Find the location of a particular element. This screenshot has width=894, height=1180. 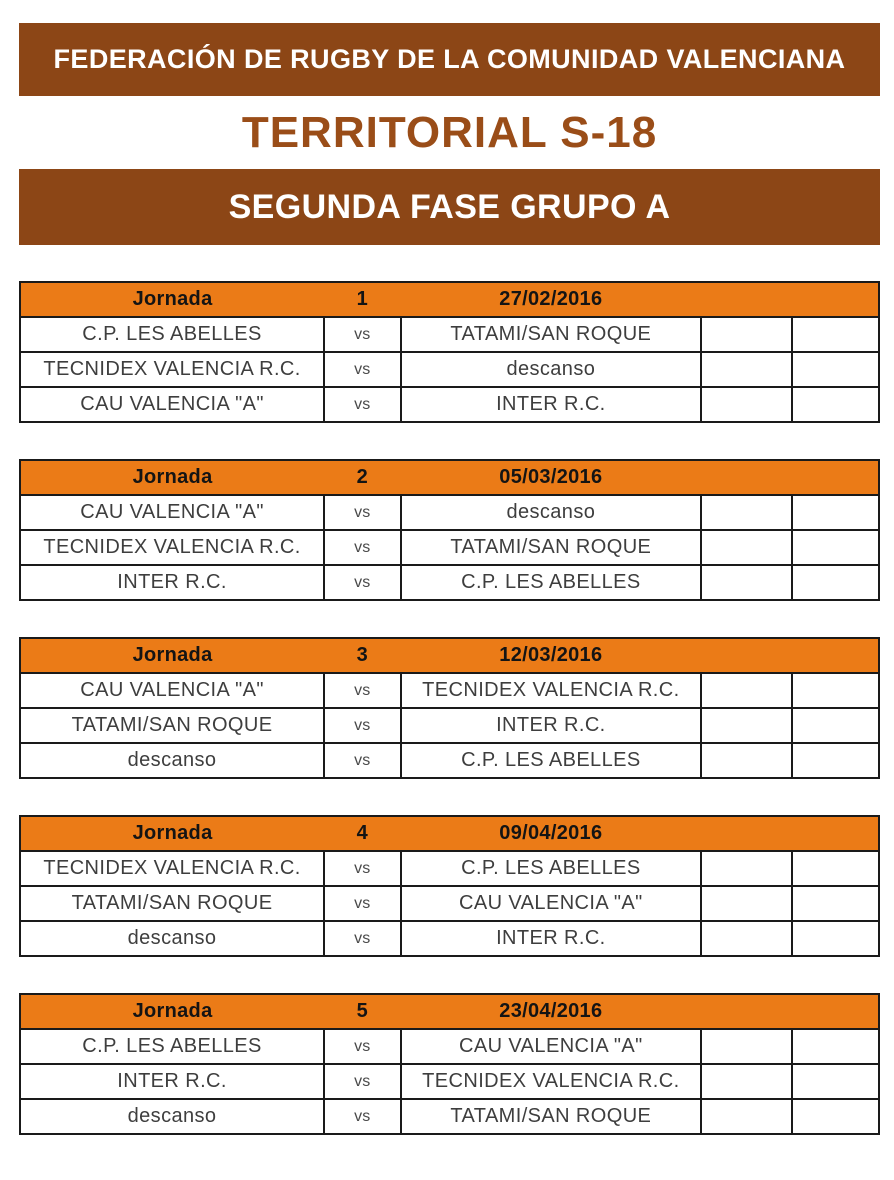

jornada-date: 27/02/2016 is located at coordinates (551, 299).